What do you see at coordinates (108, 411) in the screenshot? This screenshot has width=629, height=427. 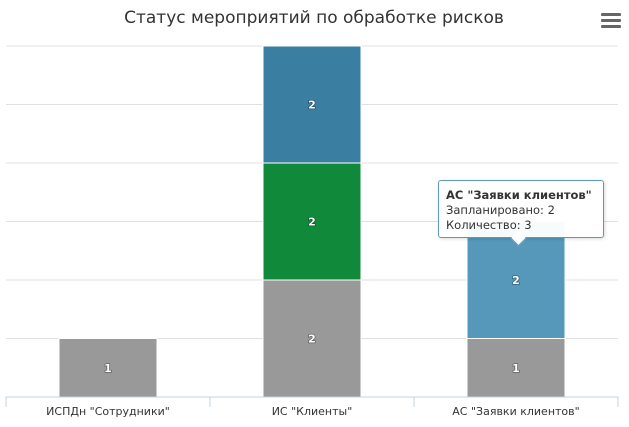 I see `x-tick-label: ИСПДн "Сотрудники"` at bounding box center [108, 411].